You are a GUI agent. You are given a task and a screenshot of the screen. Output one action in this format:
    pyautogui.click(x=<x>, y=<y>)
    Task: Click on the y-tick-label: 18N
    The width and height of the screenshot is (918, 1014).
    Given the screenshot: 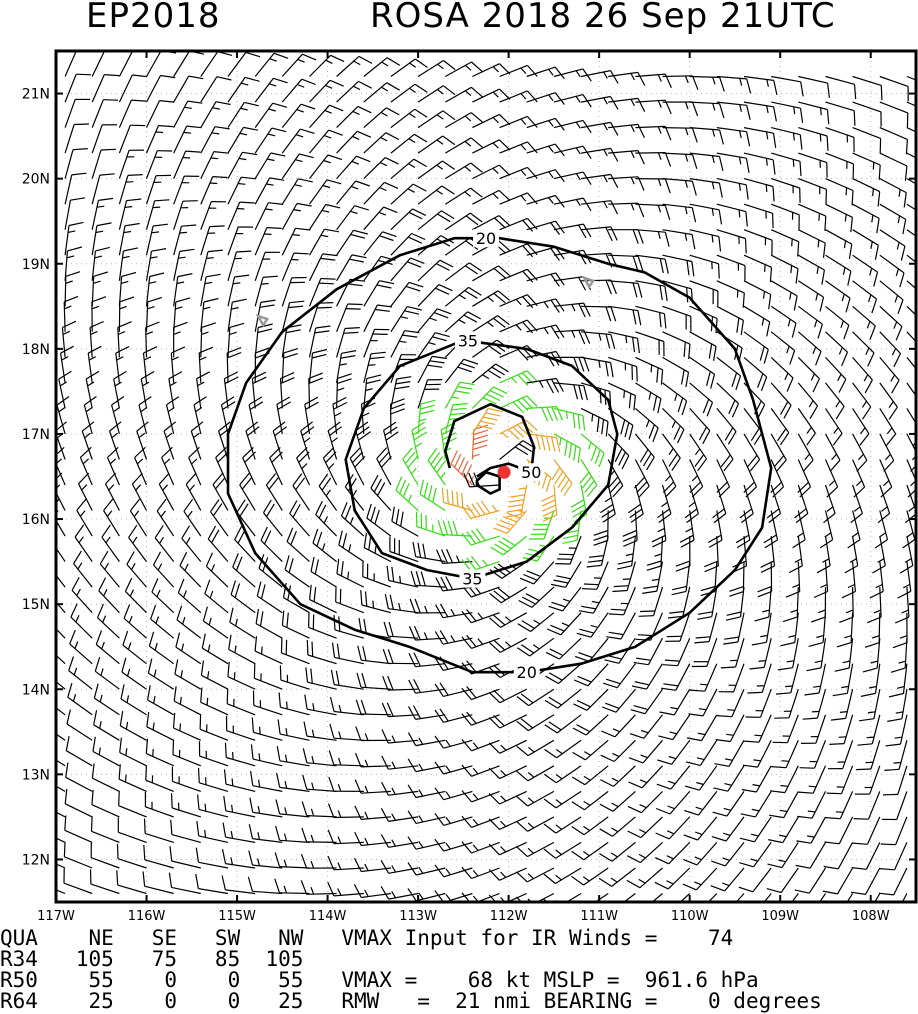 What is the action you would take?
    pyautogui.click(x=36, y=350)
    